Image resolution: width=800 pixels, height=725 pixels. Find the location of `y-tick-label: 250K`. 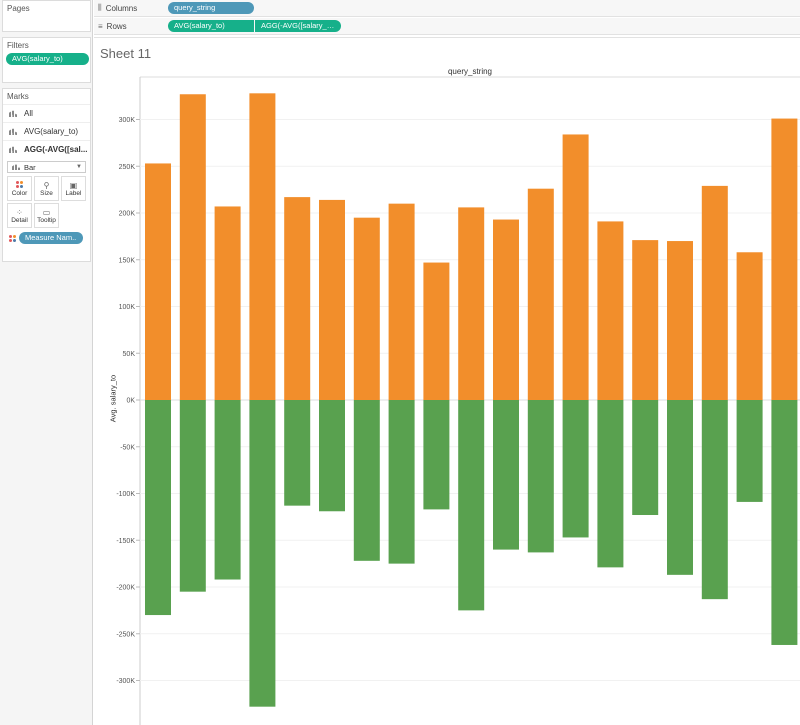

y-tick-label: 250K is located at coordinates (127, 167).